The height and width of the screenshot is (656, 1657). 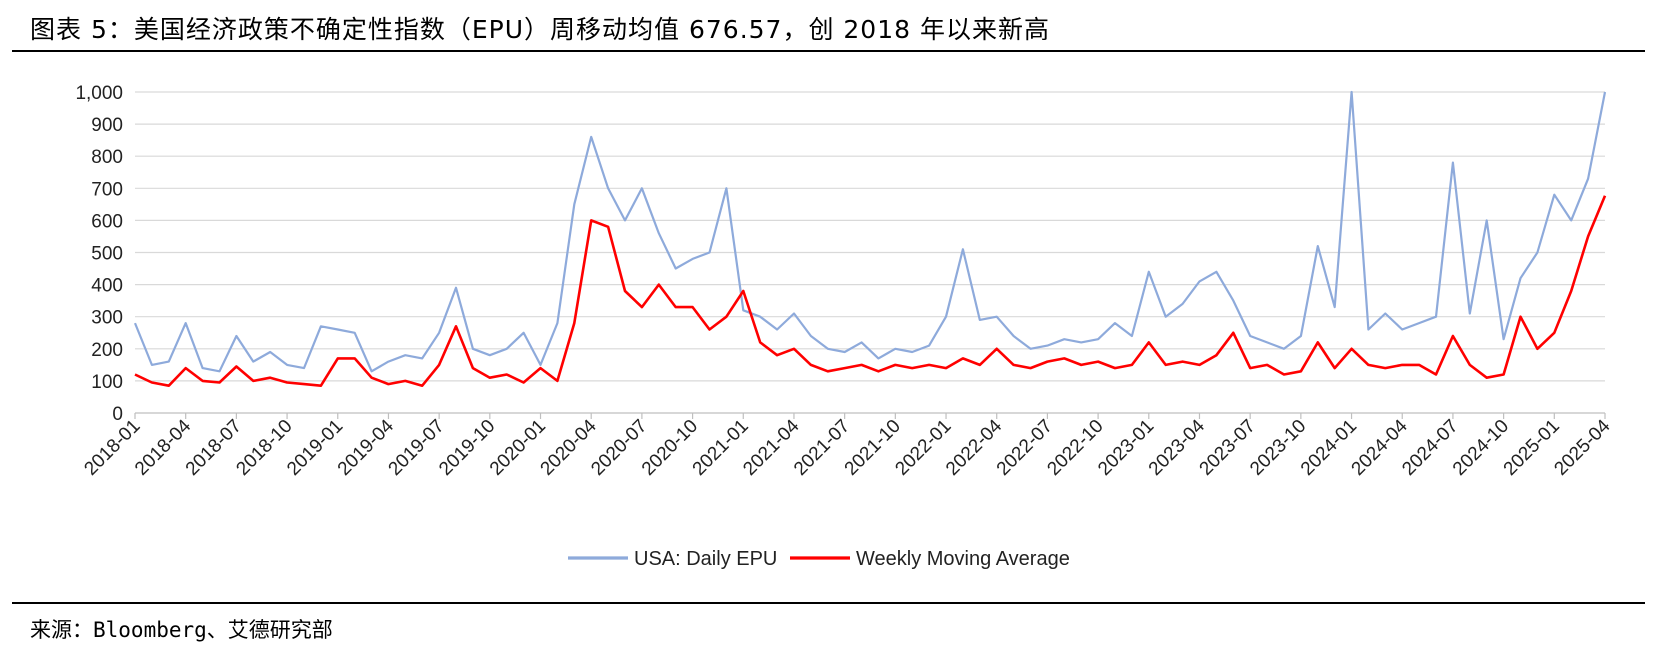 What do you see at coordinates (117, 414) in the screenshot?
I see `y-tick-label: 0` at bounding box center [117, 414].